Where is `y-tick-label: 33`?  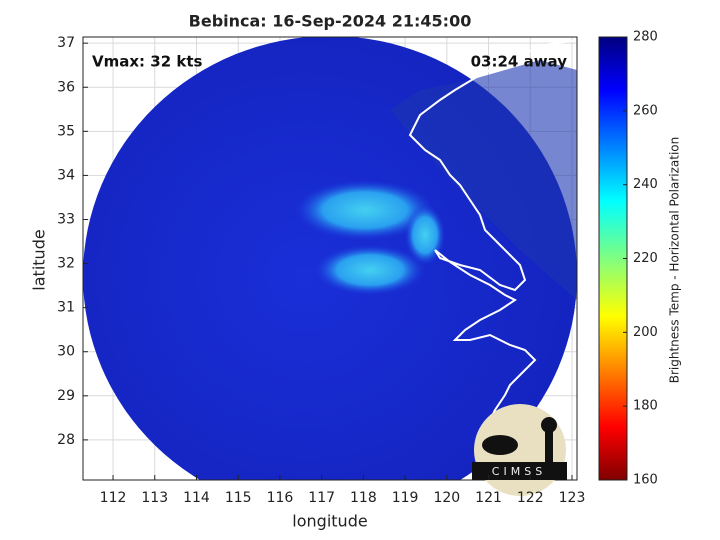
y-tick-label: 33 is located at coordinates (66, 219).